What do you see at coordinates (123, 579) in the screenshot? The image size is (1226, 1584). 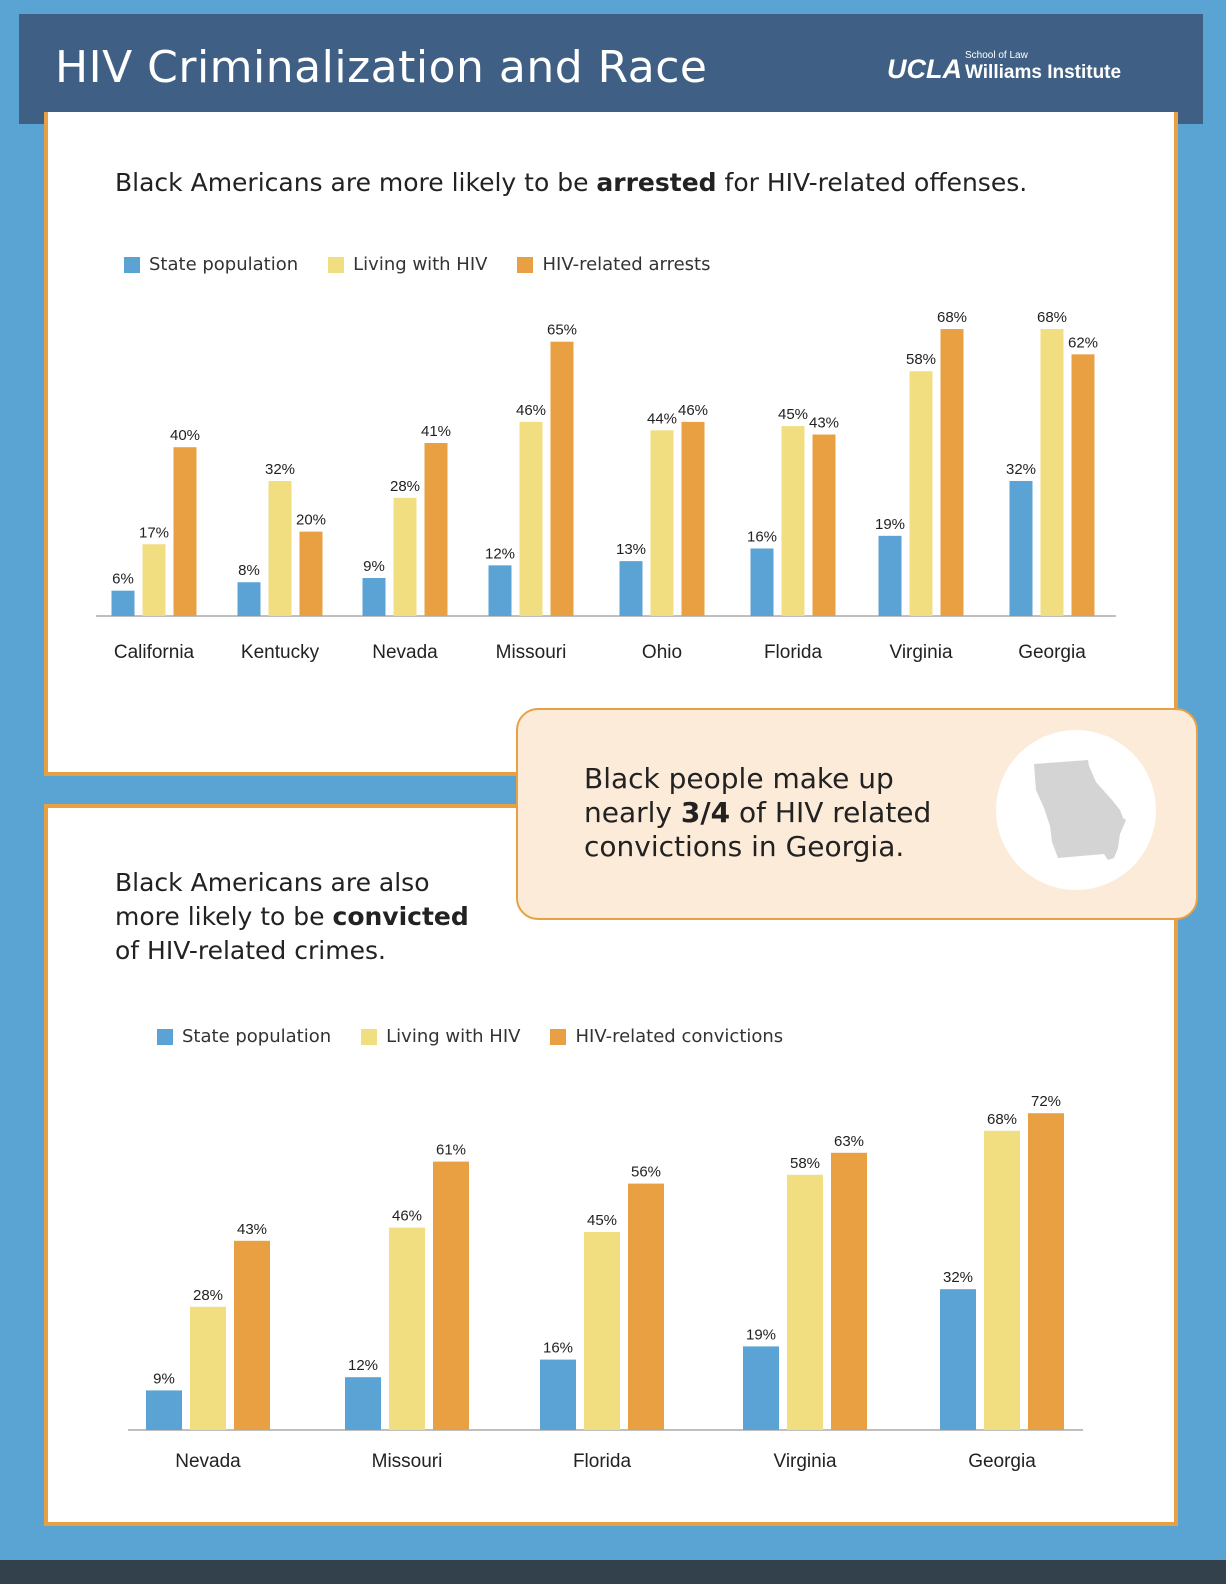 I see `bar-value-label: 6%` at bounding box center [123, 579].